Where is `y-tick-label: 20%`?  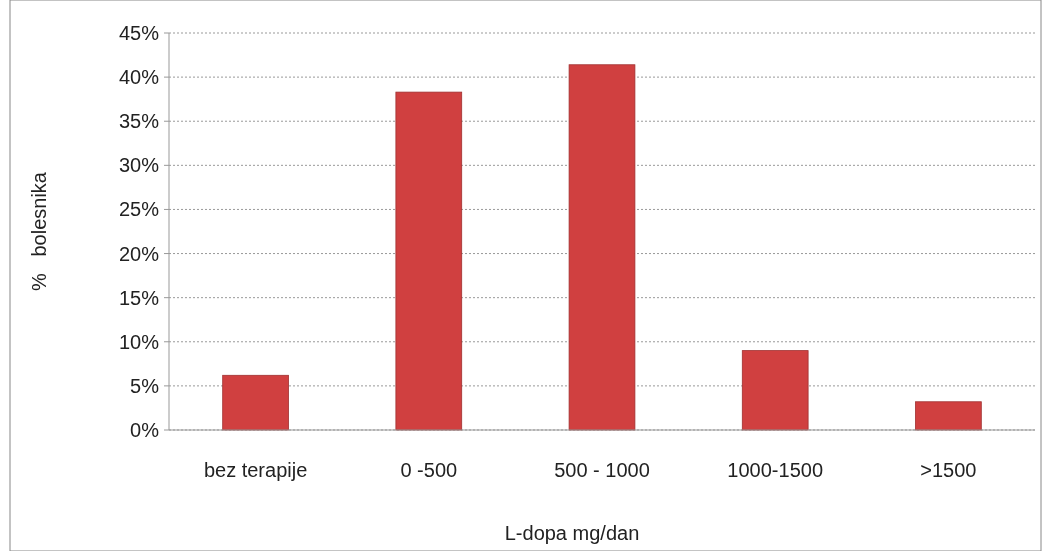 y-tick-label: 20% is located at coordinates (139, 253).